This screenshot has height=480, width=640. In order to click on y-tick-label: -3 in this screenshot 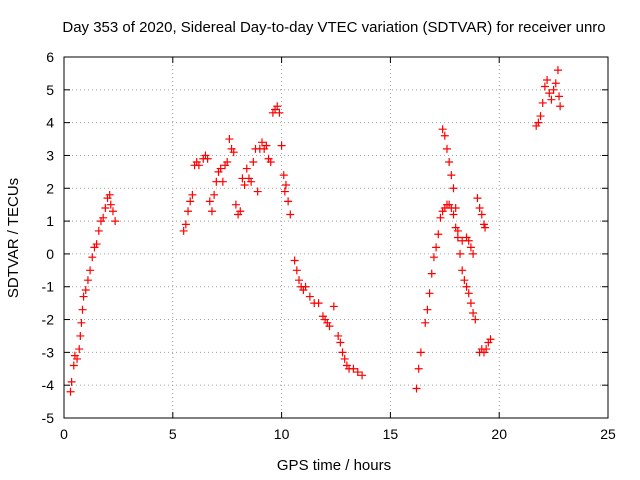, I will do `click(48, 352)`.